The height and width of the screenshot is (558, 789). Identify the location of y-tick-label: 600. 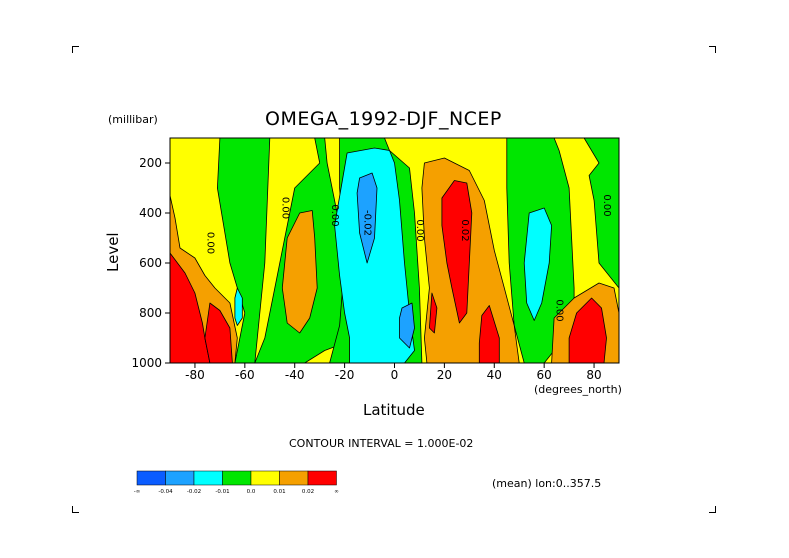
(150, 263).